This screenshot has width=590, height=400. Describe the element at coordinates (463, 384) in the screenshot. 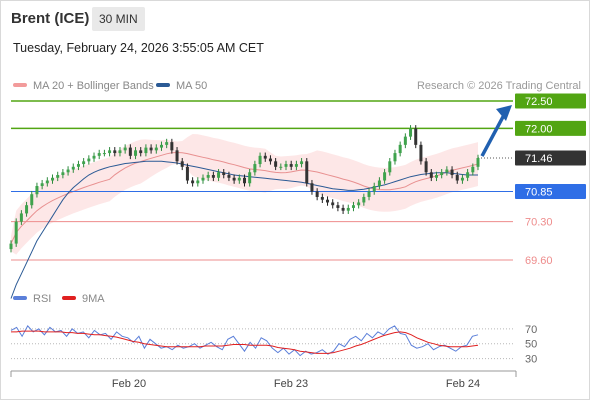

I see `x-tick-label-2: Feb 24` at that location.